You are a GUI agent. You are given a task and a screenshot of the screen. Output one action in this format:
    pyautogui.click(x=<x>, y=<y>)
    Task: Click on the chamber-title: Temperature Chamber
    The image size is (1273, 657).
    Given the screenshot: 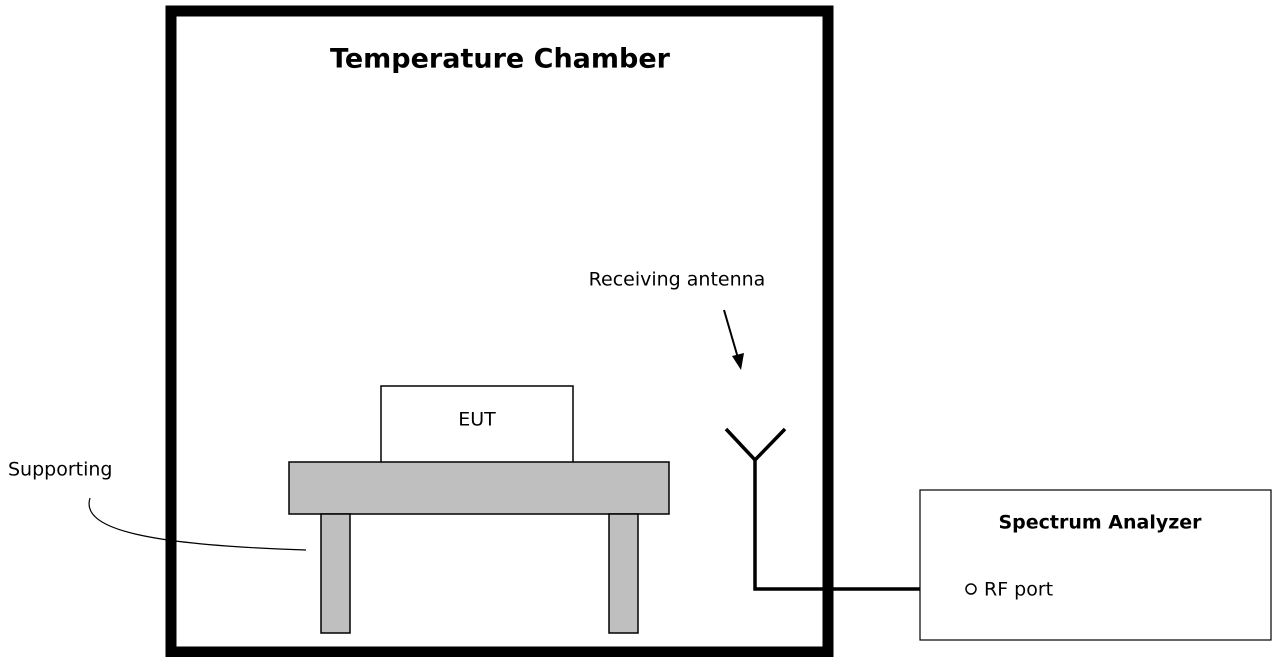 What is the action you would take?
    pyautogui.click(x=500, y=59)
    